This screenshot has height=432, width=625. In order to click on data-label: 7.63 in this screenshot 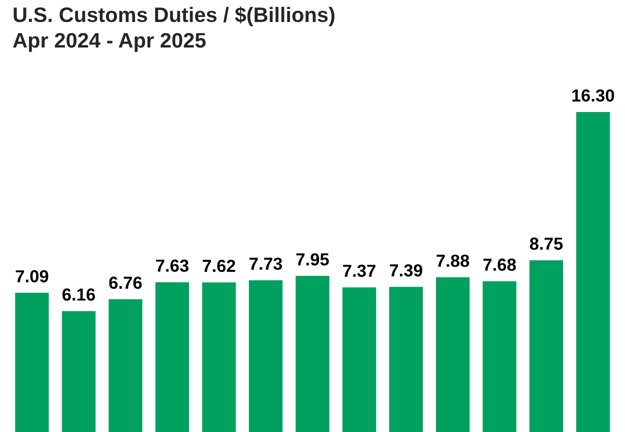, I will do `click(172, 266)`.